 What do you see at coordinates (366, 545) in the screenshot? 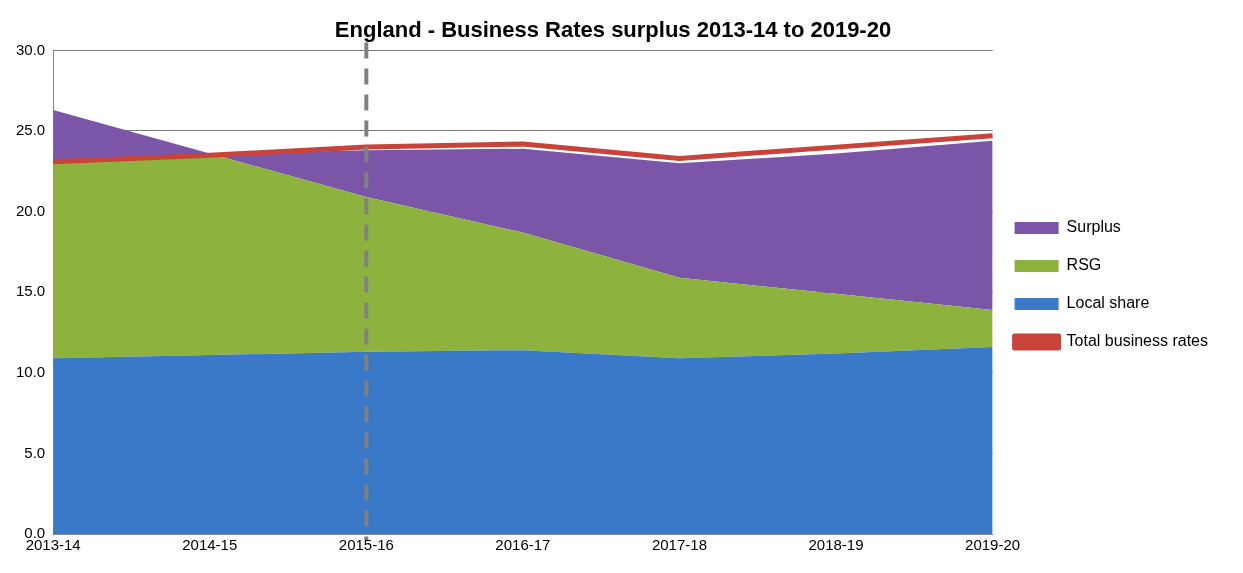
I see `x-tick-label: 2015-16` at bounding box center [366, 545].